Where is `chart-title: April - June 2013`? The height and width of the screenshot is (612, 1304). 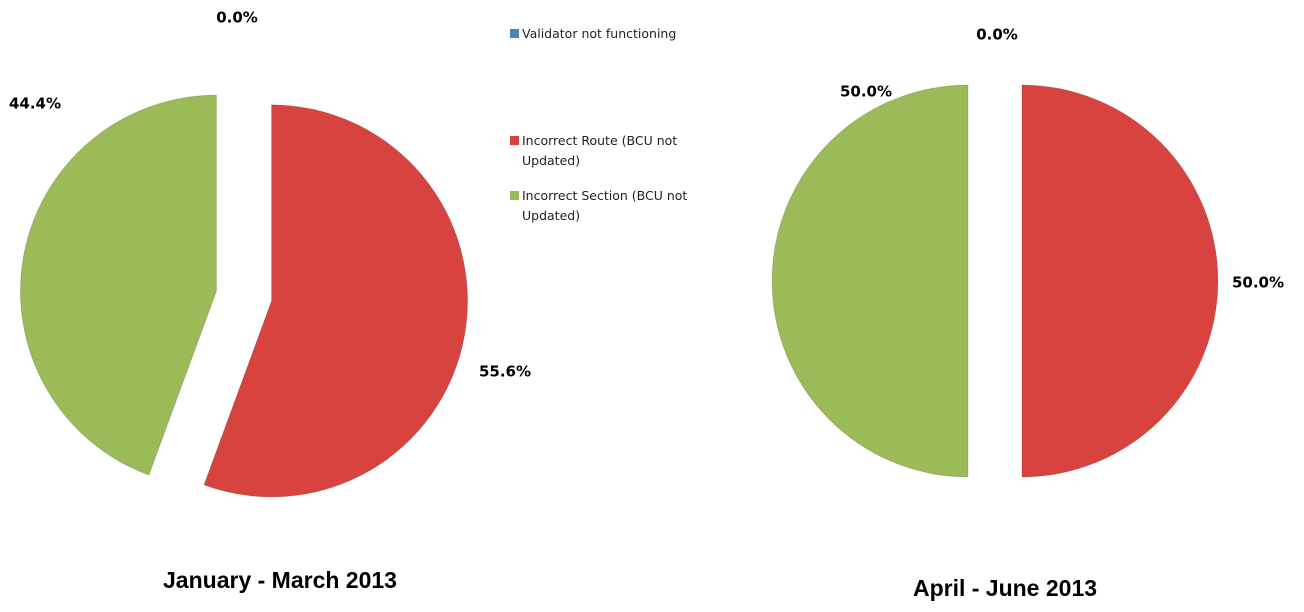
chart-title: April - June 2013 is located at coordinates (1005, 588).